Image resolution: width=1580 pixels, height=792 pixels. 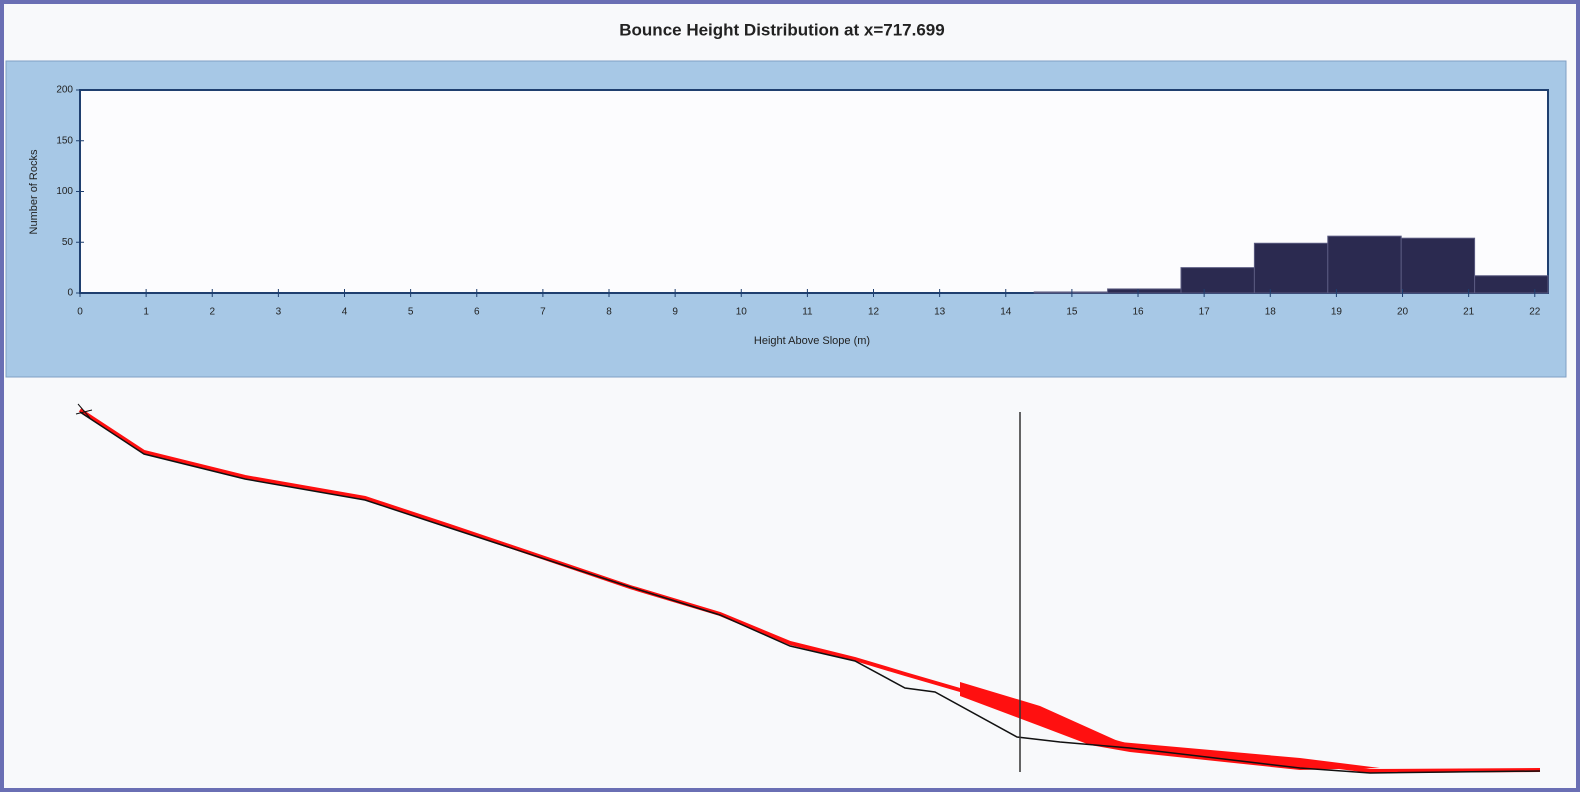 I want to click on chart-title: Bounce Height Distribution at x=717.699, so click(x=781, y=29).